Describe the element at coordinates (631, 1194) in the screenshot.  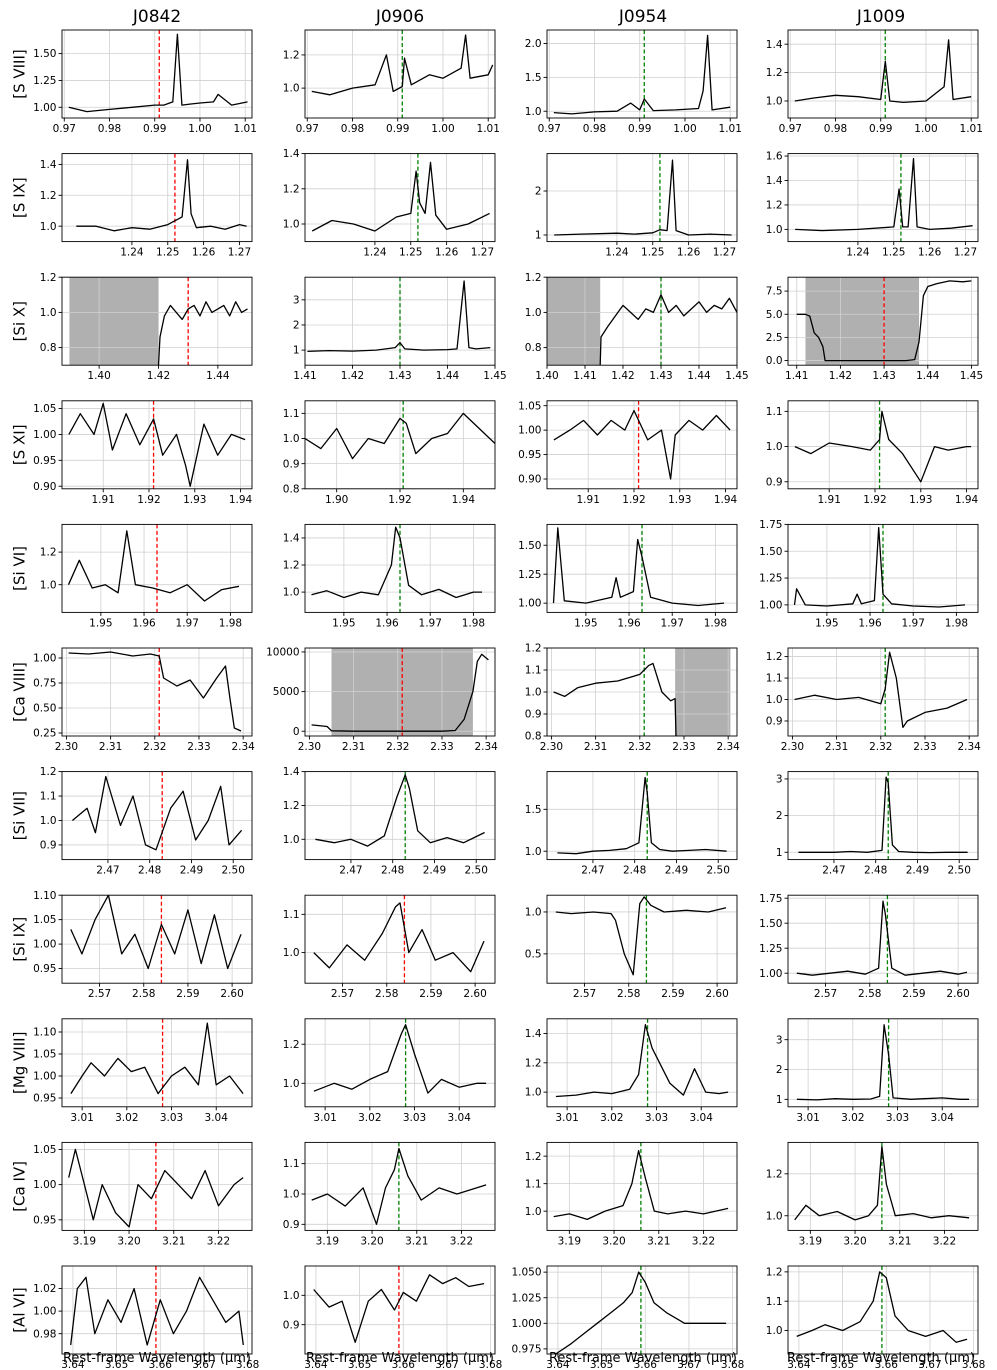
I see `spectrum-panel: 3.19 3.20 3.21 3.22 1.0 1.1 1.2` at that location.